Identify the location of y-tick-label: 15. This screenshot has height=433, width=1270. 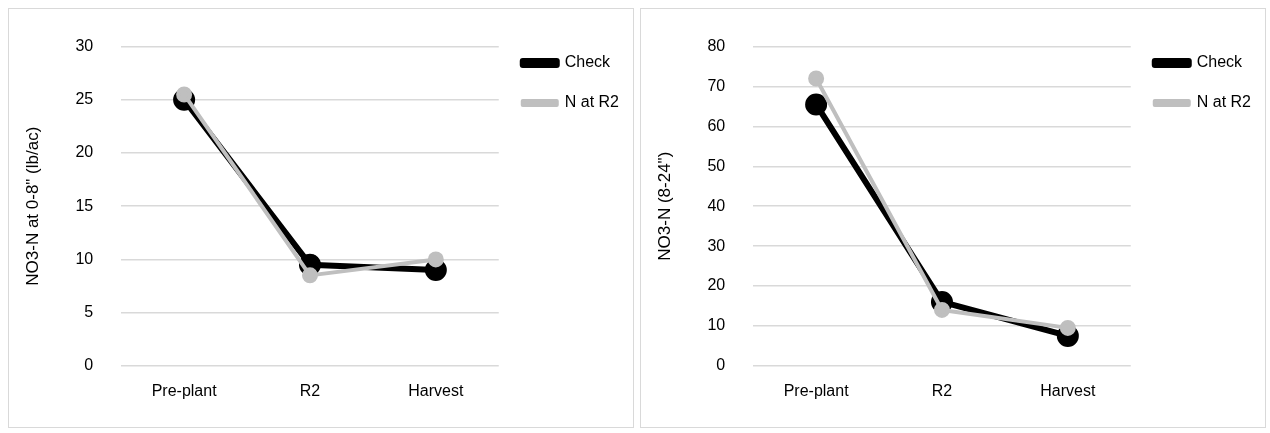
(84, 205).